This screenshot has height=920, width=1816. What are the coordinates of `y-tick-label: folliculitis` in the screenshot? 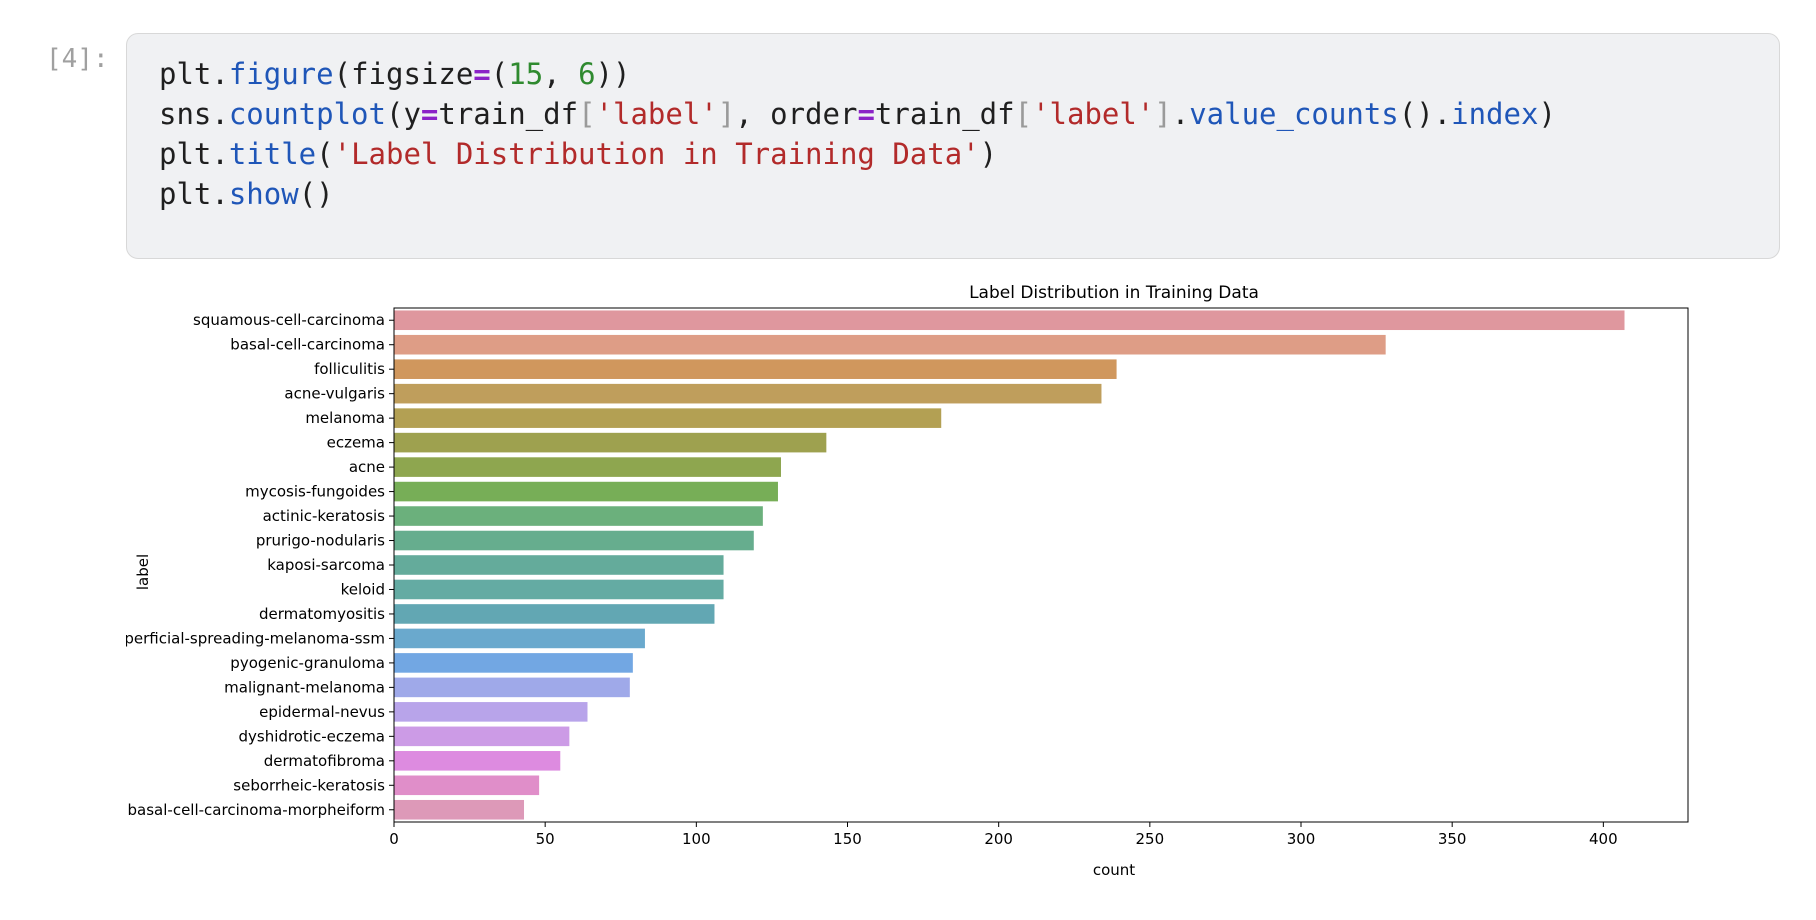 It's located at (349, 369).